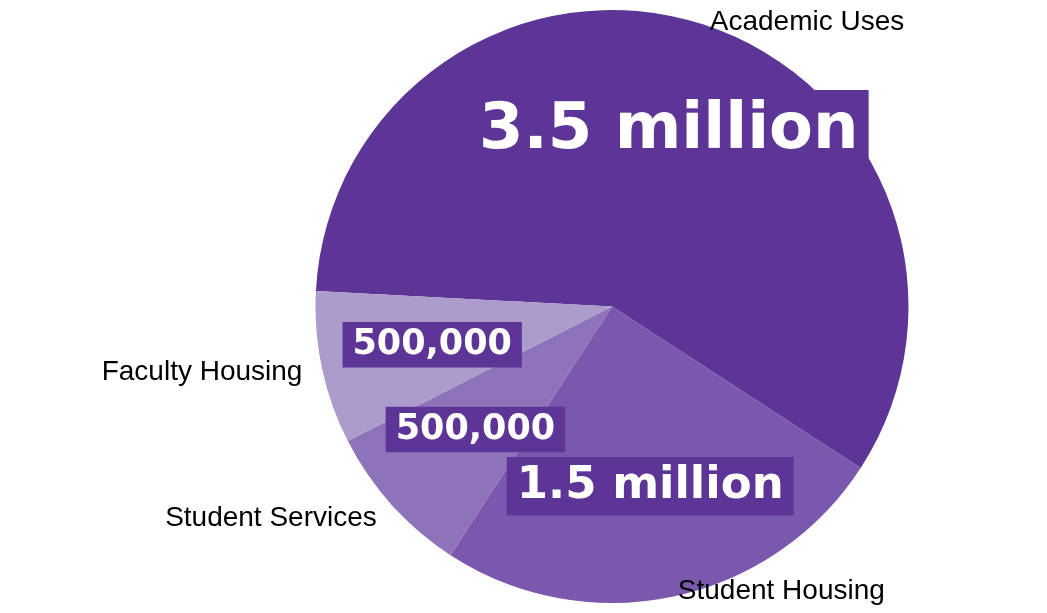  What do you see at coordinates (668, 126) in the screenshot?
I see `data-label: 3.5 million` at bounding box center [668, 126].